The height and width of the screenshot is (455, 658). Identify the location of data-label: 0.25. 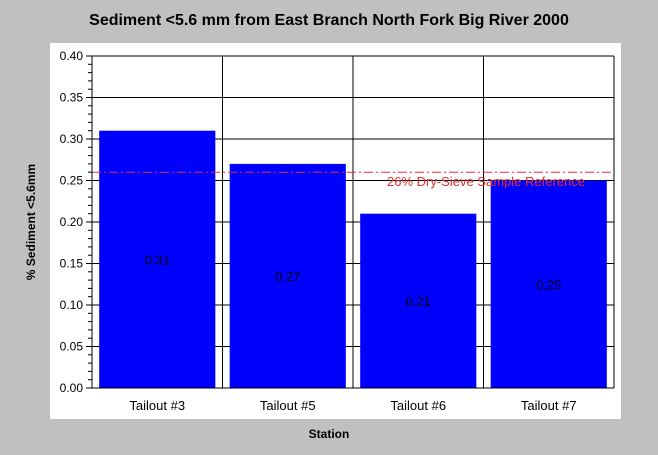
(548, 284).